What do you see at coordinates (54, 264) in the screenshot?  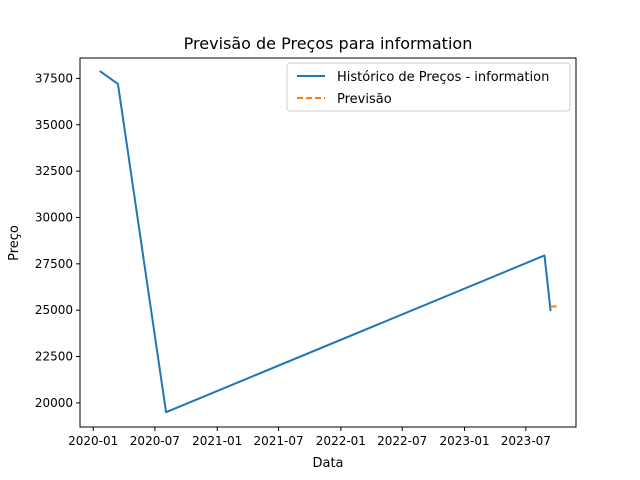 I see `y-tick-label: 27500` at bounding box center [54, 264].